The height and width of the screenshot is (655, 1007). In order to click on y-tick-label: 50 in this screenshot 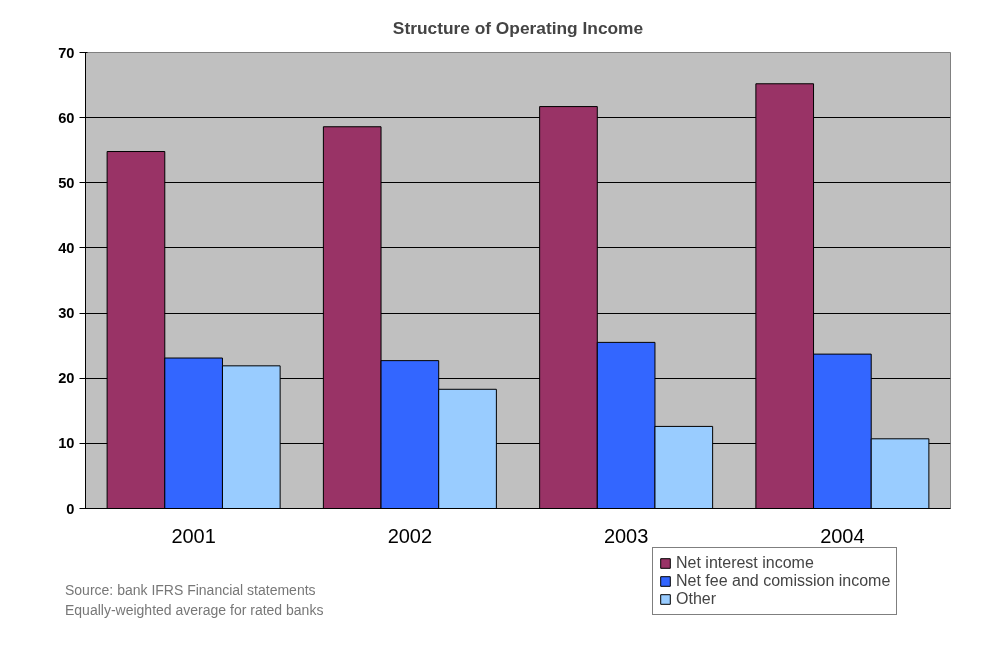, I will do `click(66, 182)`.